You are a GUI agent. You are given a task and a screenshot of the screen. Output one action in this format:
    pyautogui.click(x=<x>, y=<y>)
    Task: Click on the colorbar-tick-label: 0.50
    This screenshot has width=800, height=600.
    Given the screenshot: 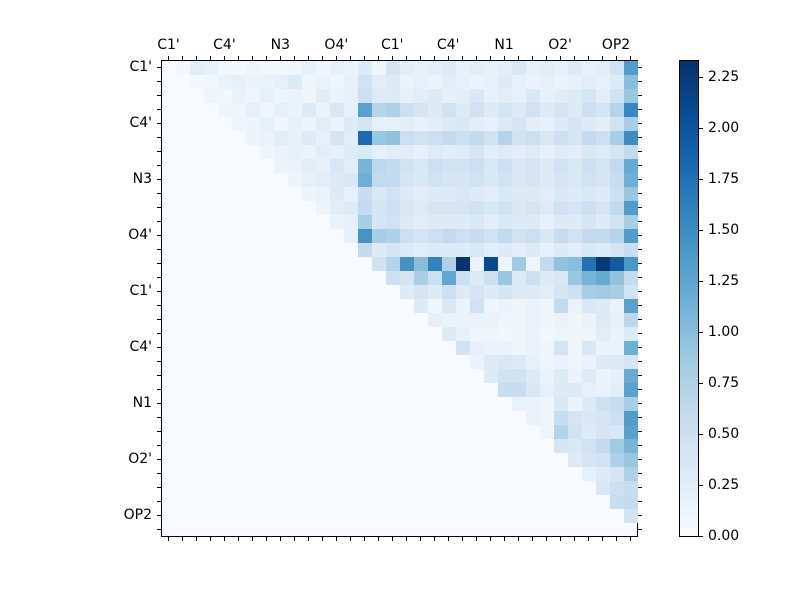 What is the action you would take?
    pyautogui.click(x=724, y=433)
    